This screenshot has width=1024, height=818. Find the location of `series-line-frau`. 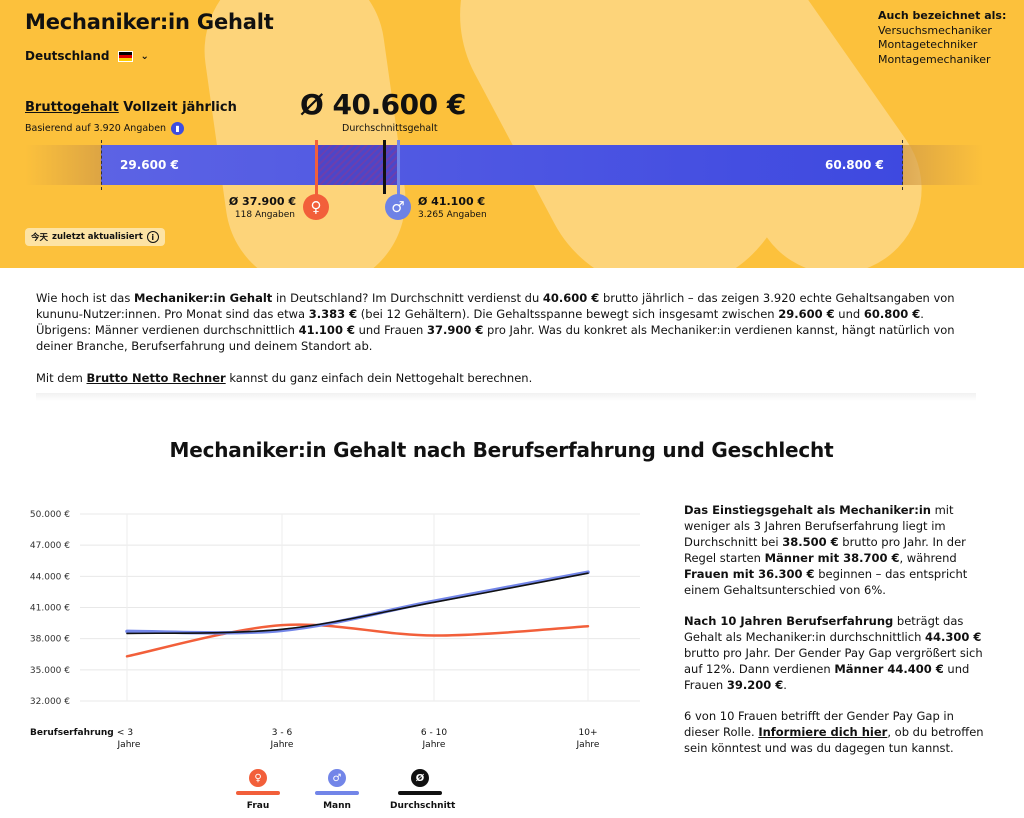

series-line-frau is located at coordinates (357, 640).